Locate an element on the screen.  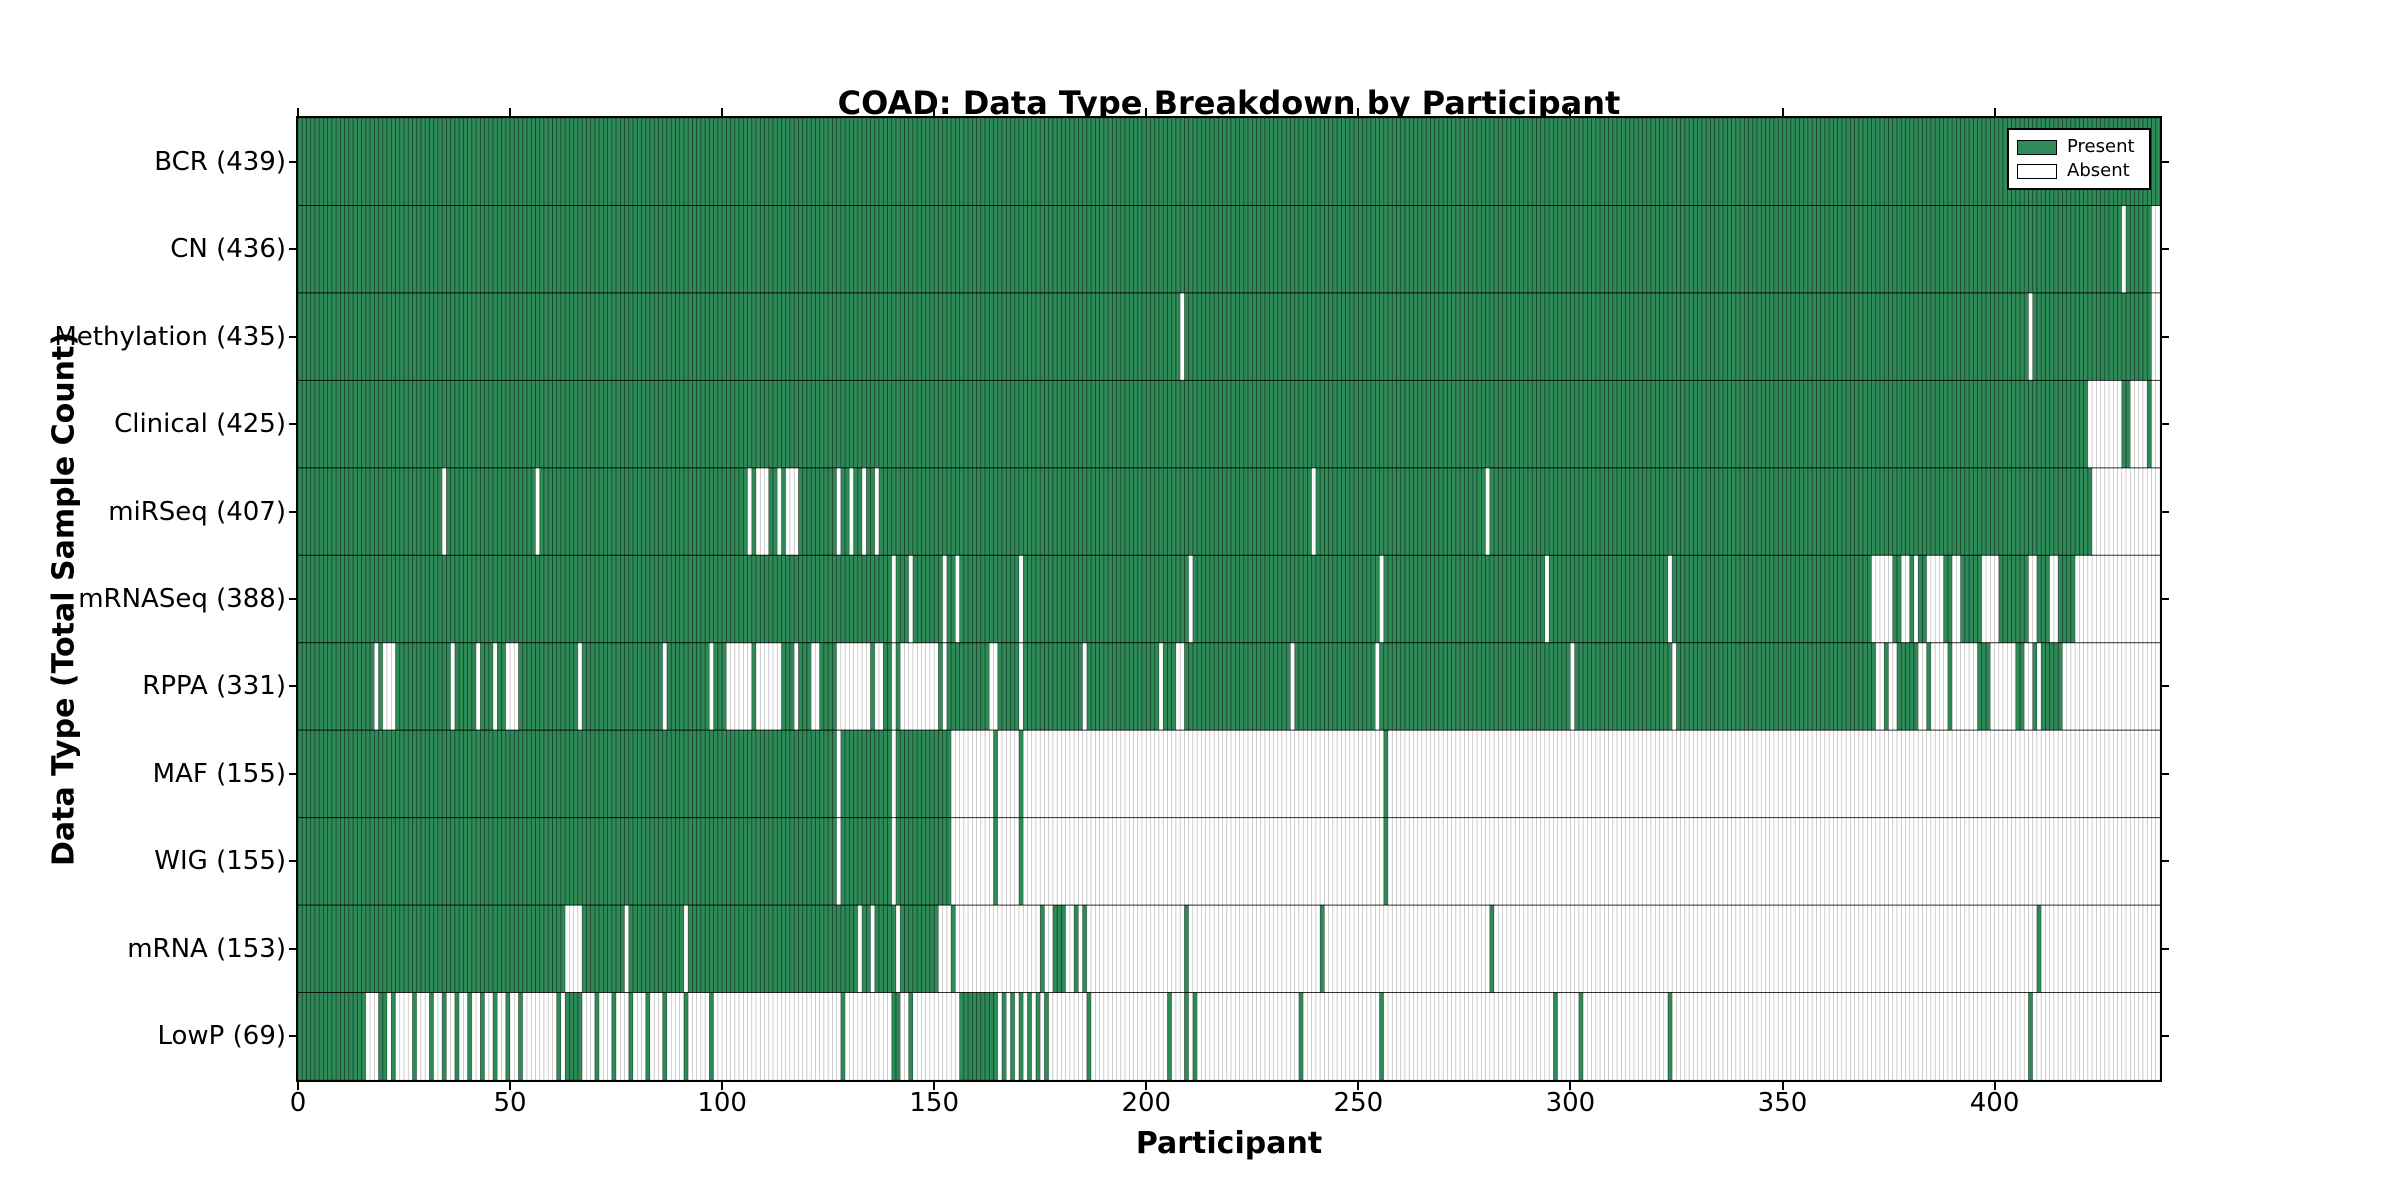
x-tick-label: 350 is located at coordinates (1782, 1103).